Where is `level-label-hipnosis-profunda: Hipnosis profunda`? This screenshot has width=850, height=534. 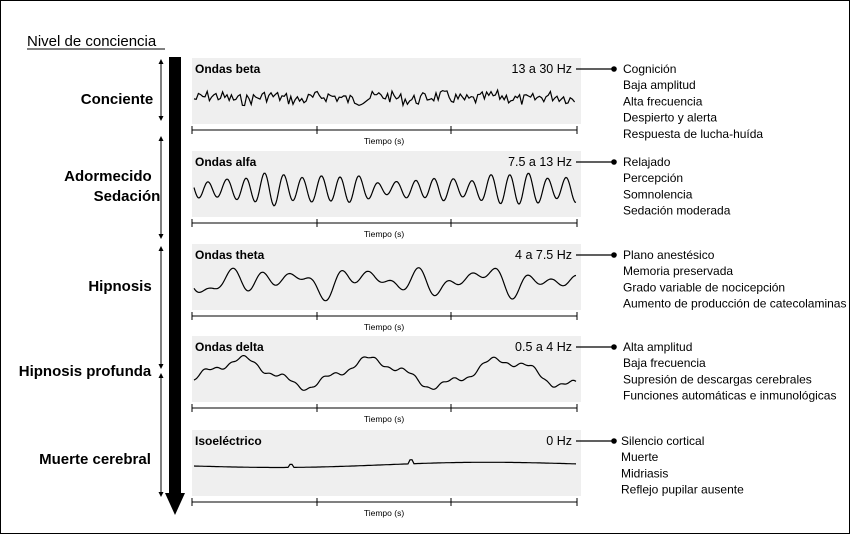
level-label-hipnosis-profunda: Hipnosis profunda is located at coordinates (85, 371).